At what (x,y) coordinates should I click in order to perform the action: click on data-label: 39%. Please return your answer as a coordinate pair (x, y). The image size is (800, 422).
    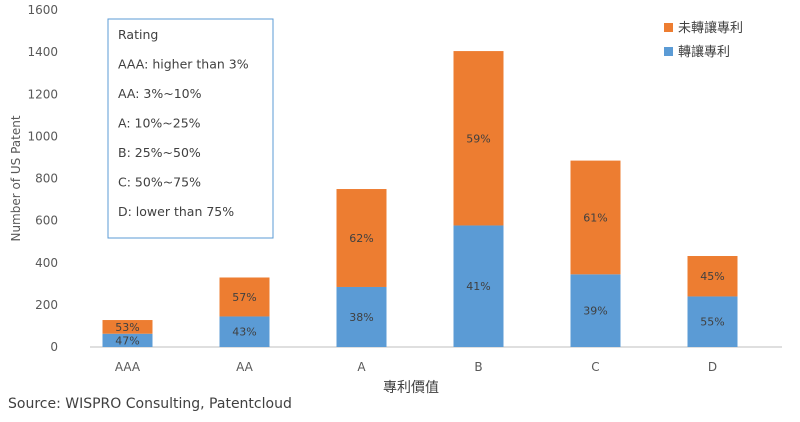
    Looking at the image, I should click on (595, 311).